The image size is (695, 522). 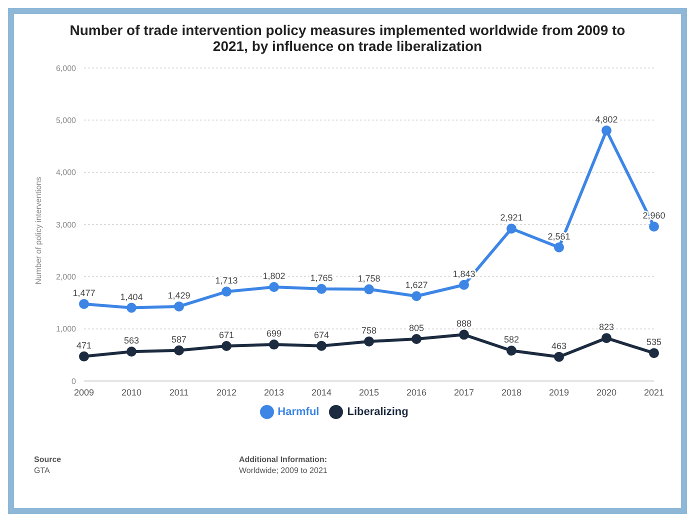 I want to click on data-label: 805, so click(x=416, y=328).